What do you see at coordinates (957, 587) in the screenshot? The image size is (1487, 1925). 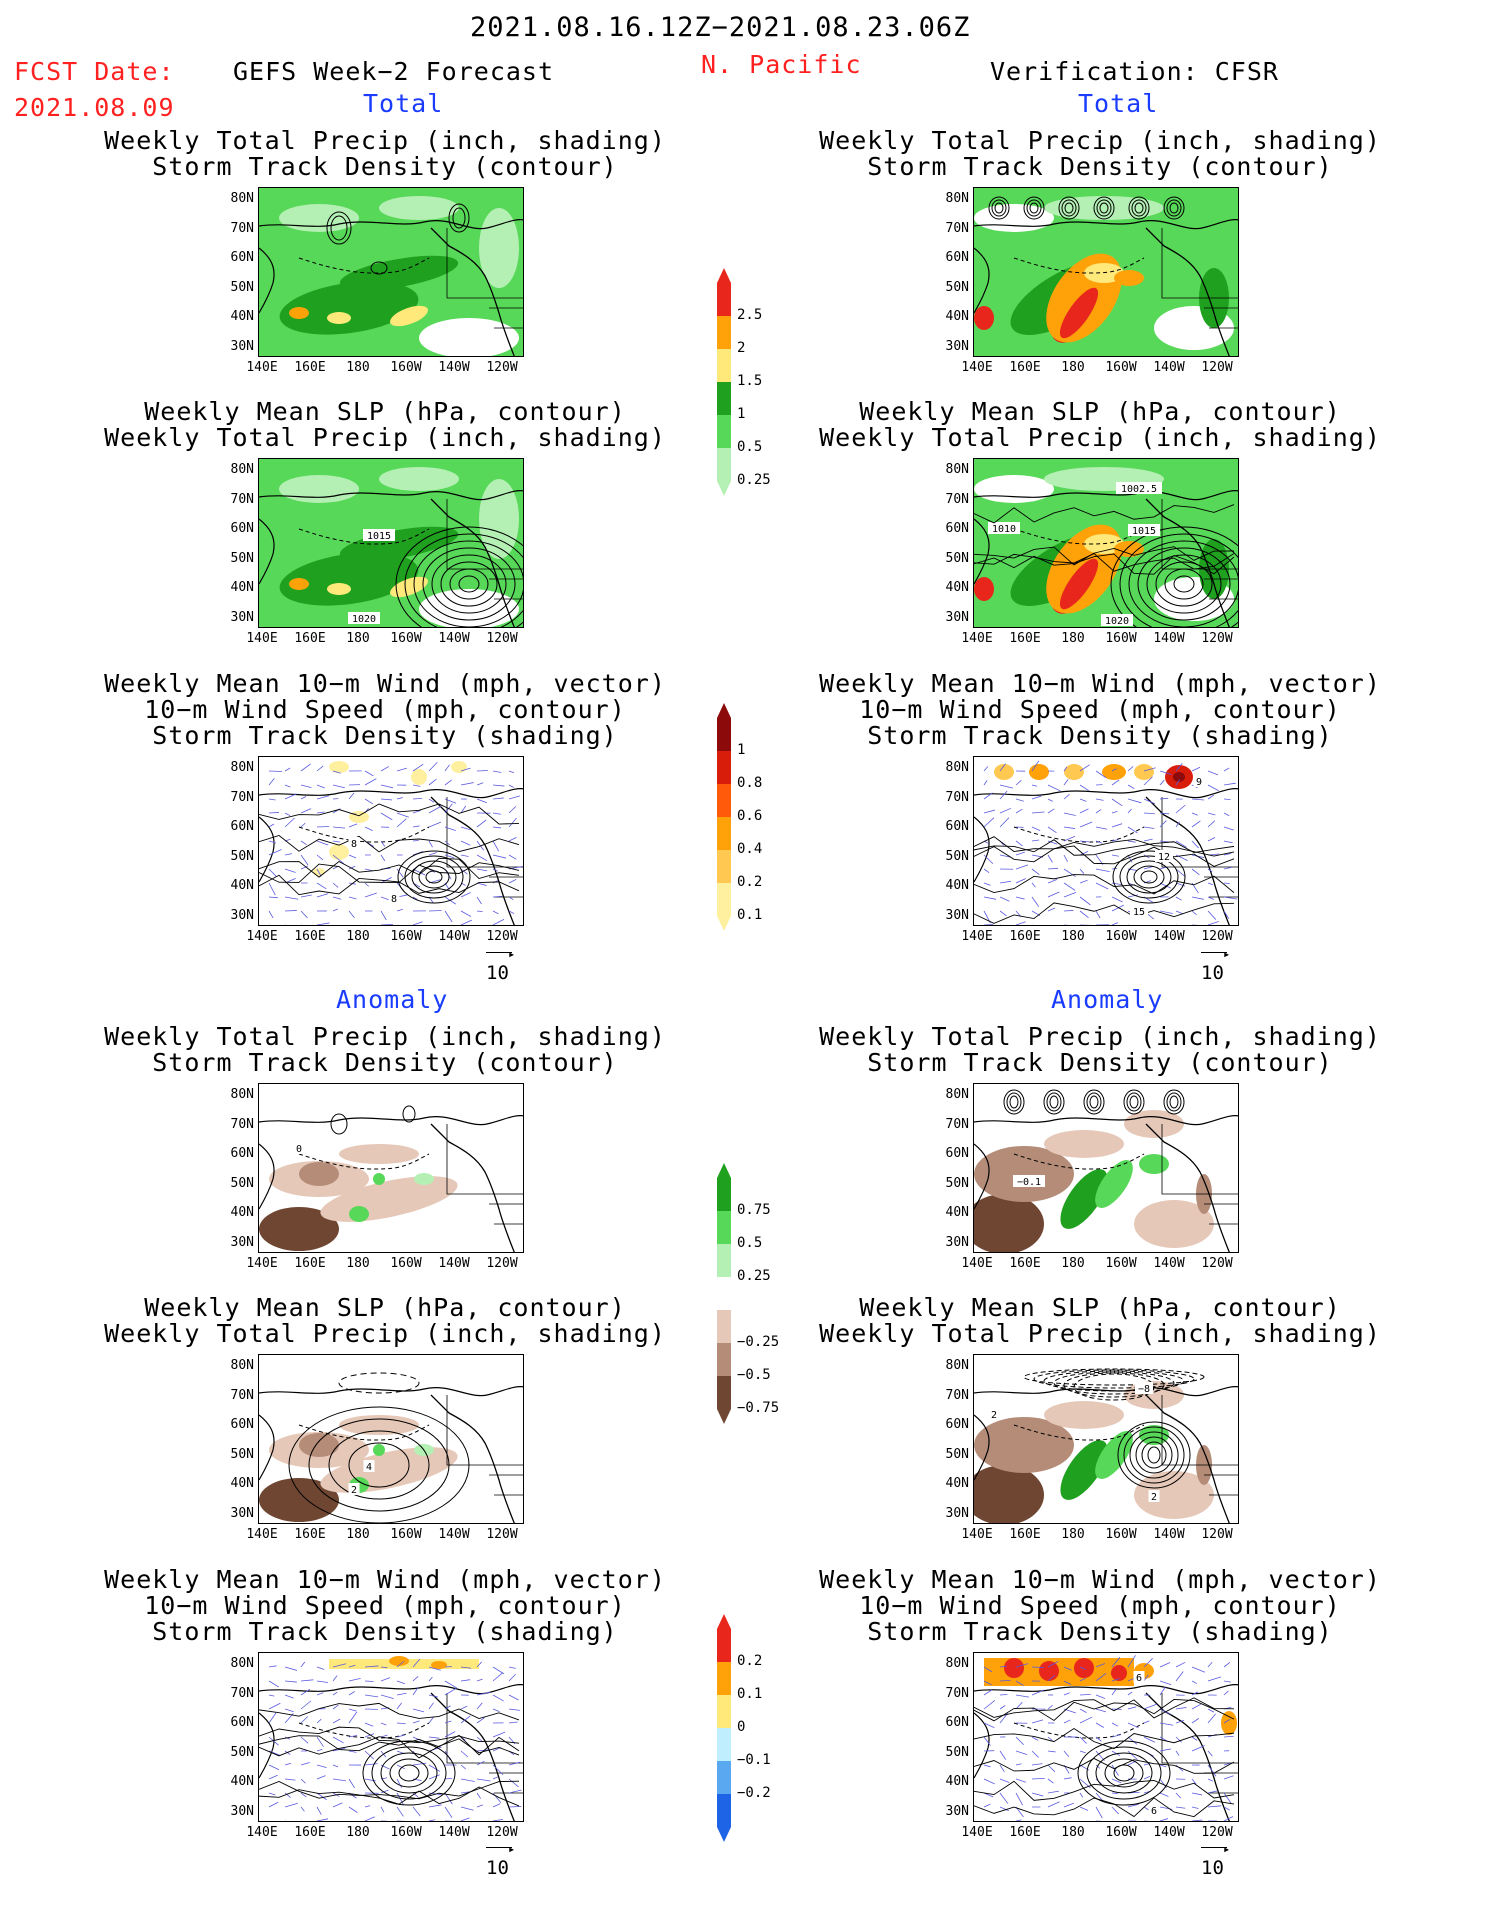 I see `lat-tick-label: 40N` at bounding box center [957, 587].